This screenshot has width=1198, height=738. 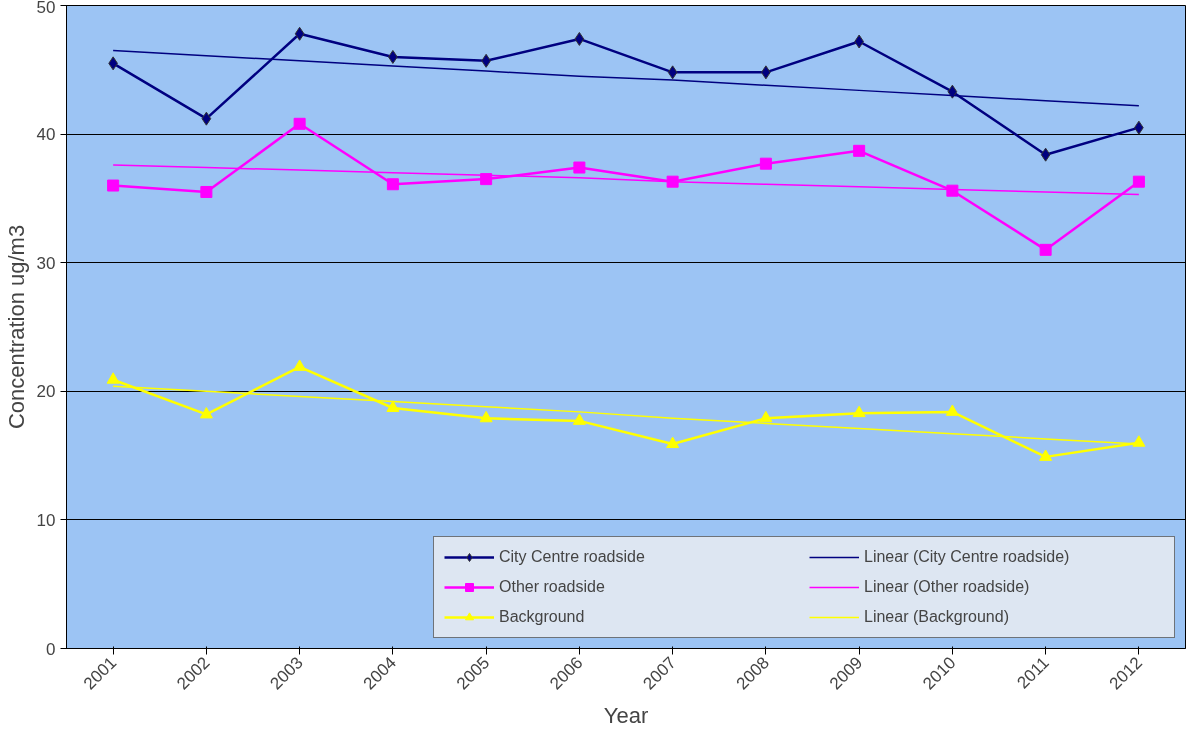 What do you see at coordinates (46, 8) in the screenshot?
I see `y-tick-label: 50` at bounding box center [46, 8].